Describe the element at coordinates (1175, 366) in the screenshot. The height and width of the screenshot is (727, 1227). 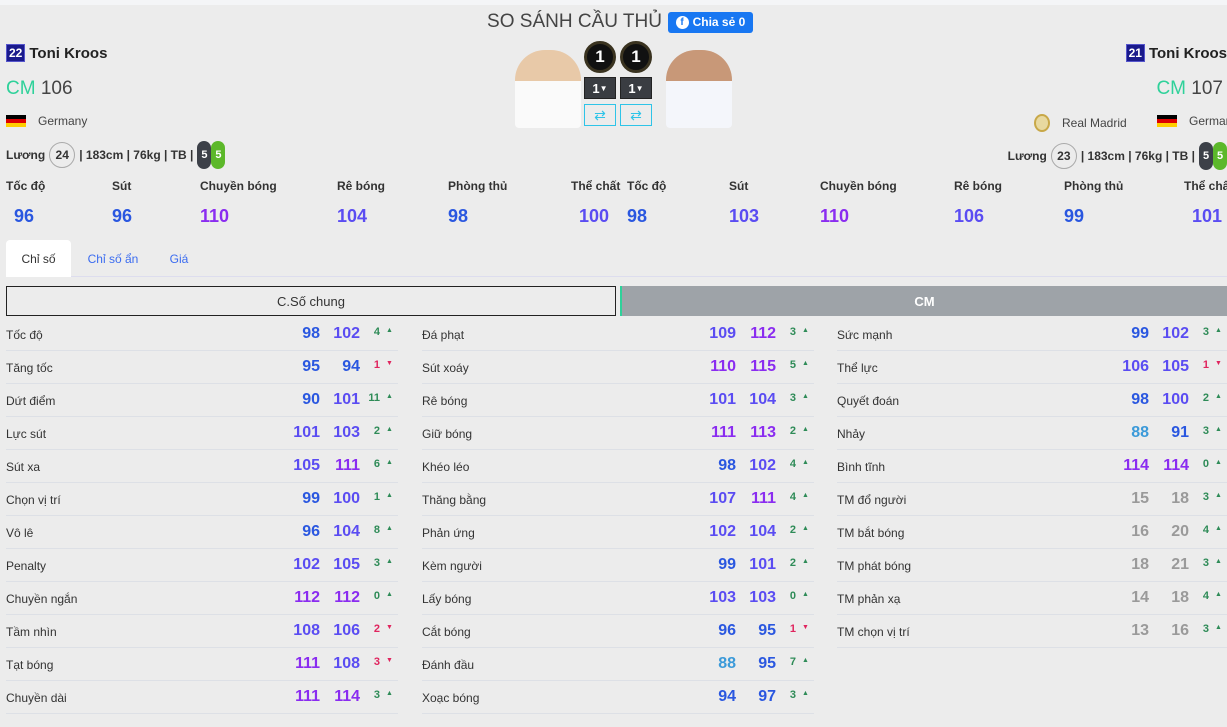
I see `stat-value-right: 105` at that location.